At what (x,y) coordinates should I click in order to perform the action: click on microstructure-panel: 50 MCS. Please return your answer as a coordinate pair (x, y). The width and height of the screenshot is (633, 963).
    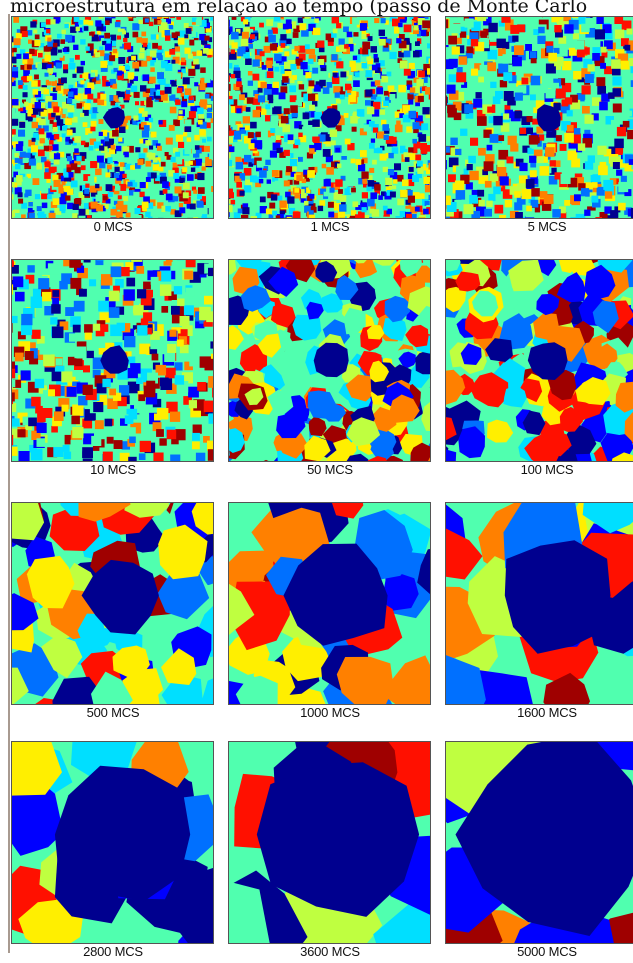
    Looking at the image, I should click on (330, 370).